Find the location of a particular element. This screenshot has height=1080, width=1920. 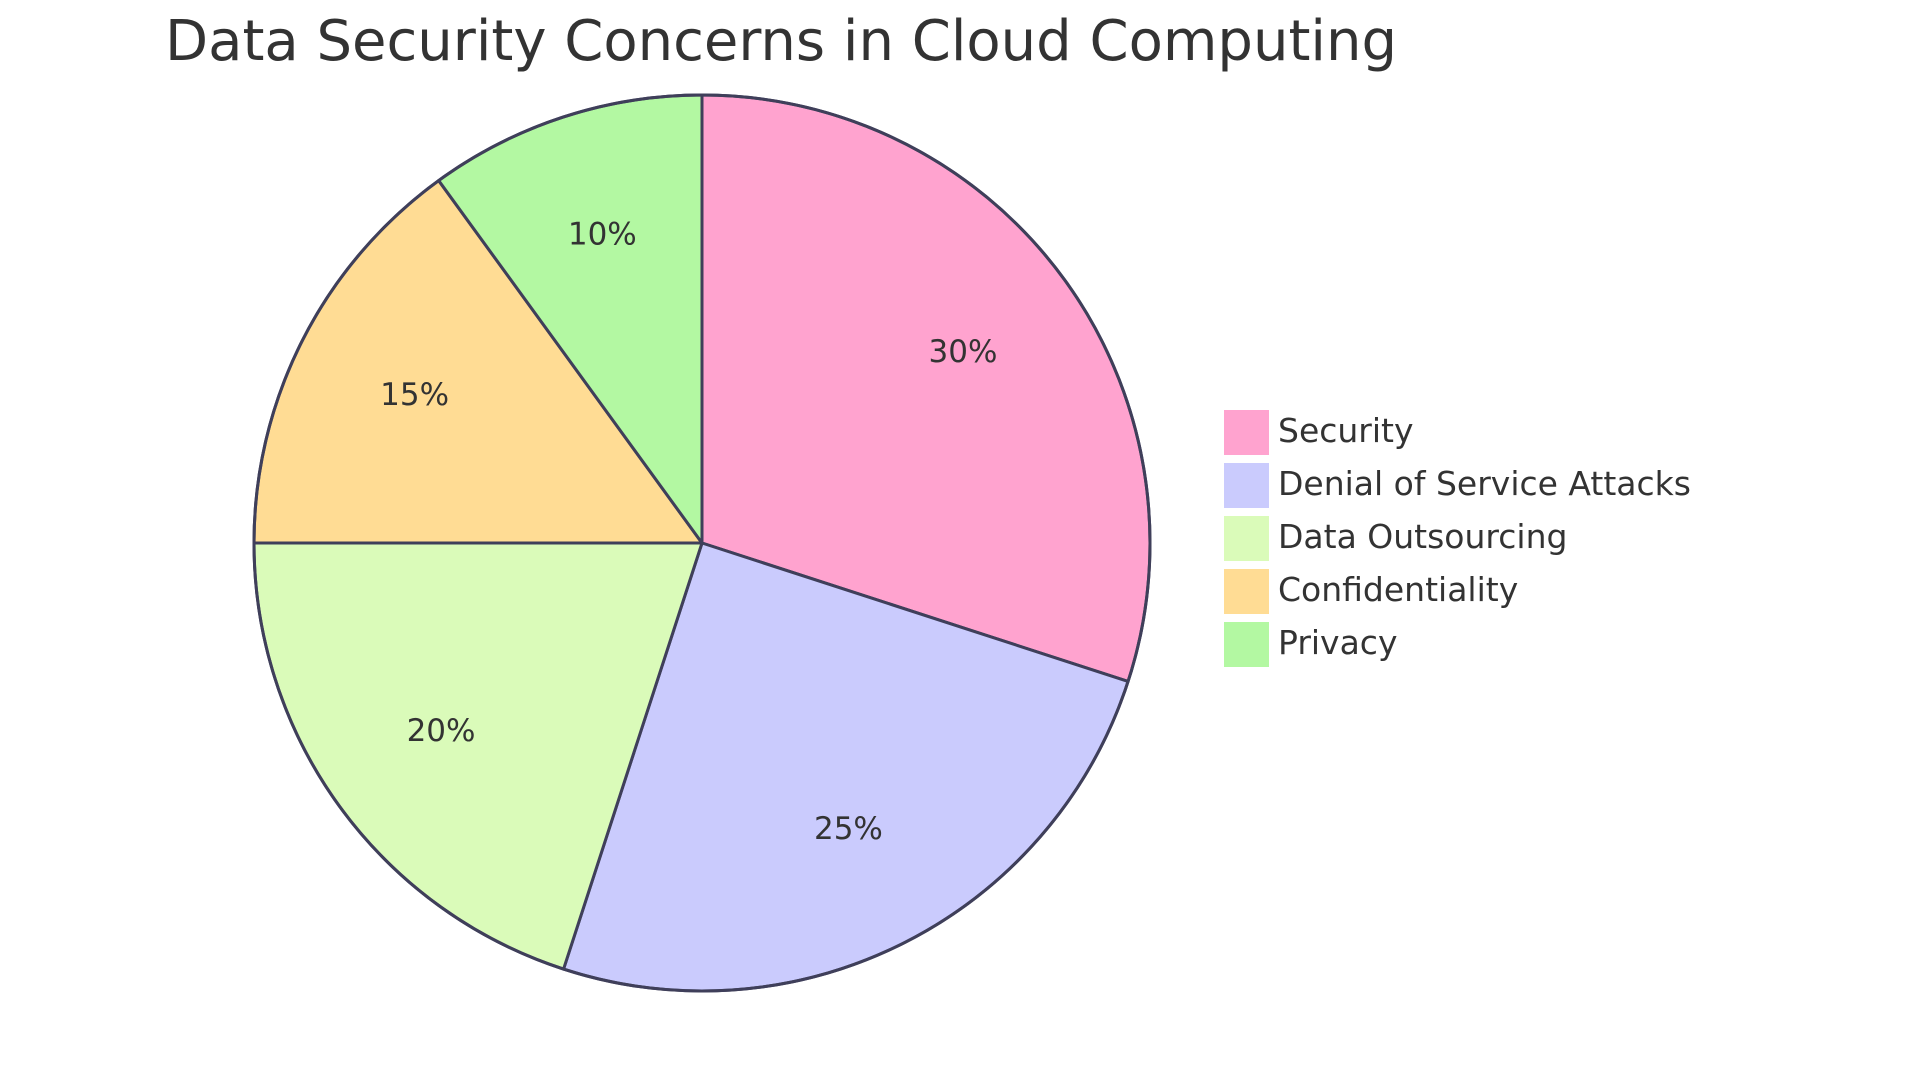

legend-item-denial-of-service-attacks: Denial of Service Attacks is located at coordinates (1457, 485).